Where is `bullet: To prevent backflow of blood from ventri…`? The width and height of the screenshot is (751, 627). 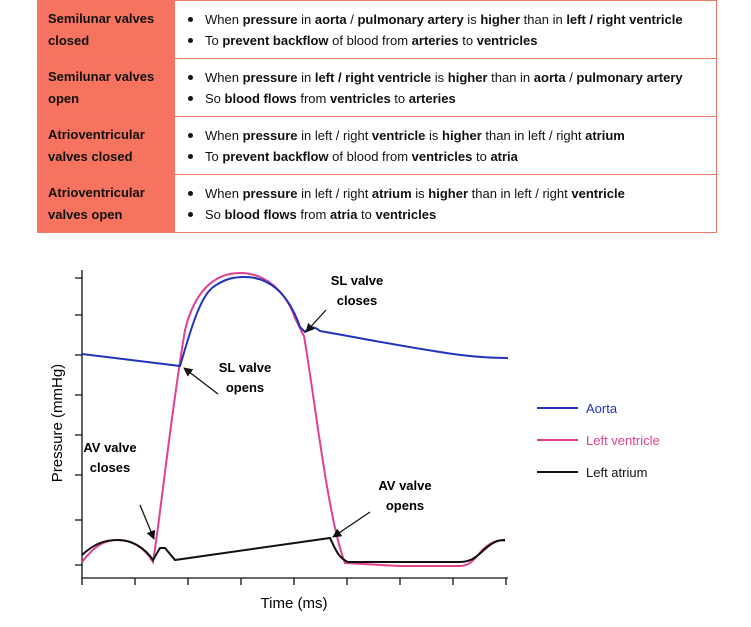 bullet: To prevent backflow of blood from ventri… is located at coordinates (448, 156).